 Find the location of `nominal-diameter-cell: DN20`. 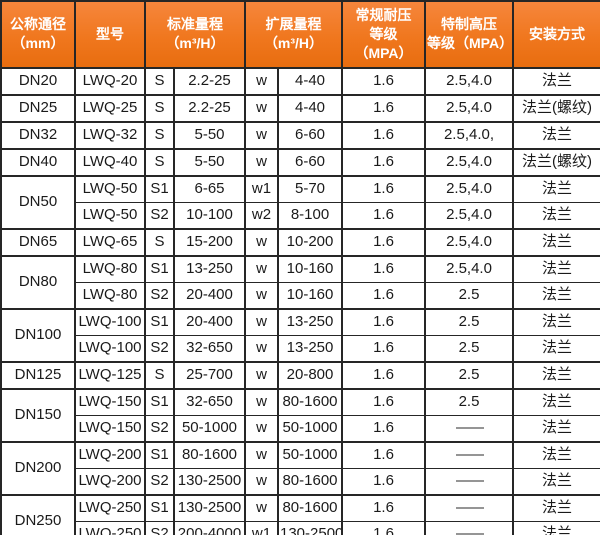

nominal-diameter-cell: DN20 is located at coordinates (38, 81).